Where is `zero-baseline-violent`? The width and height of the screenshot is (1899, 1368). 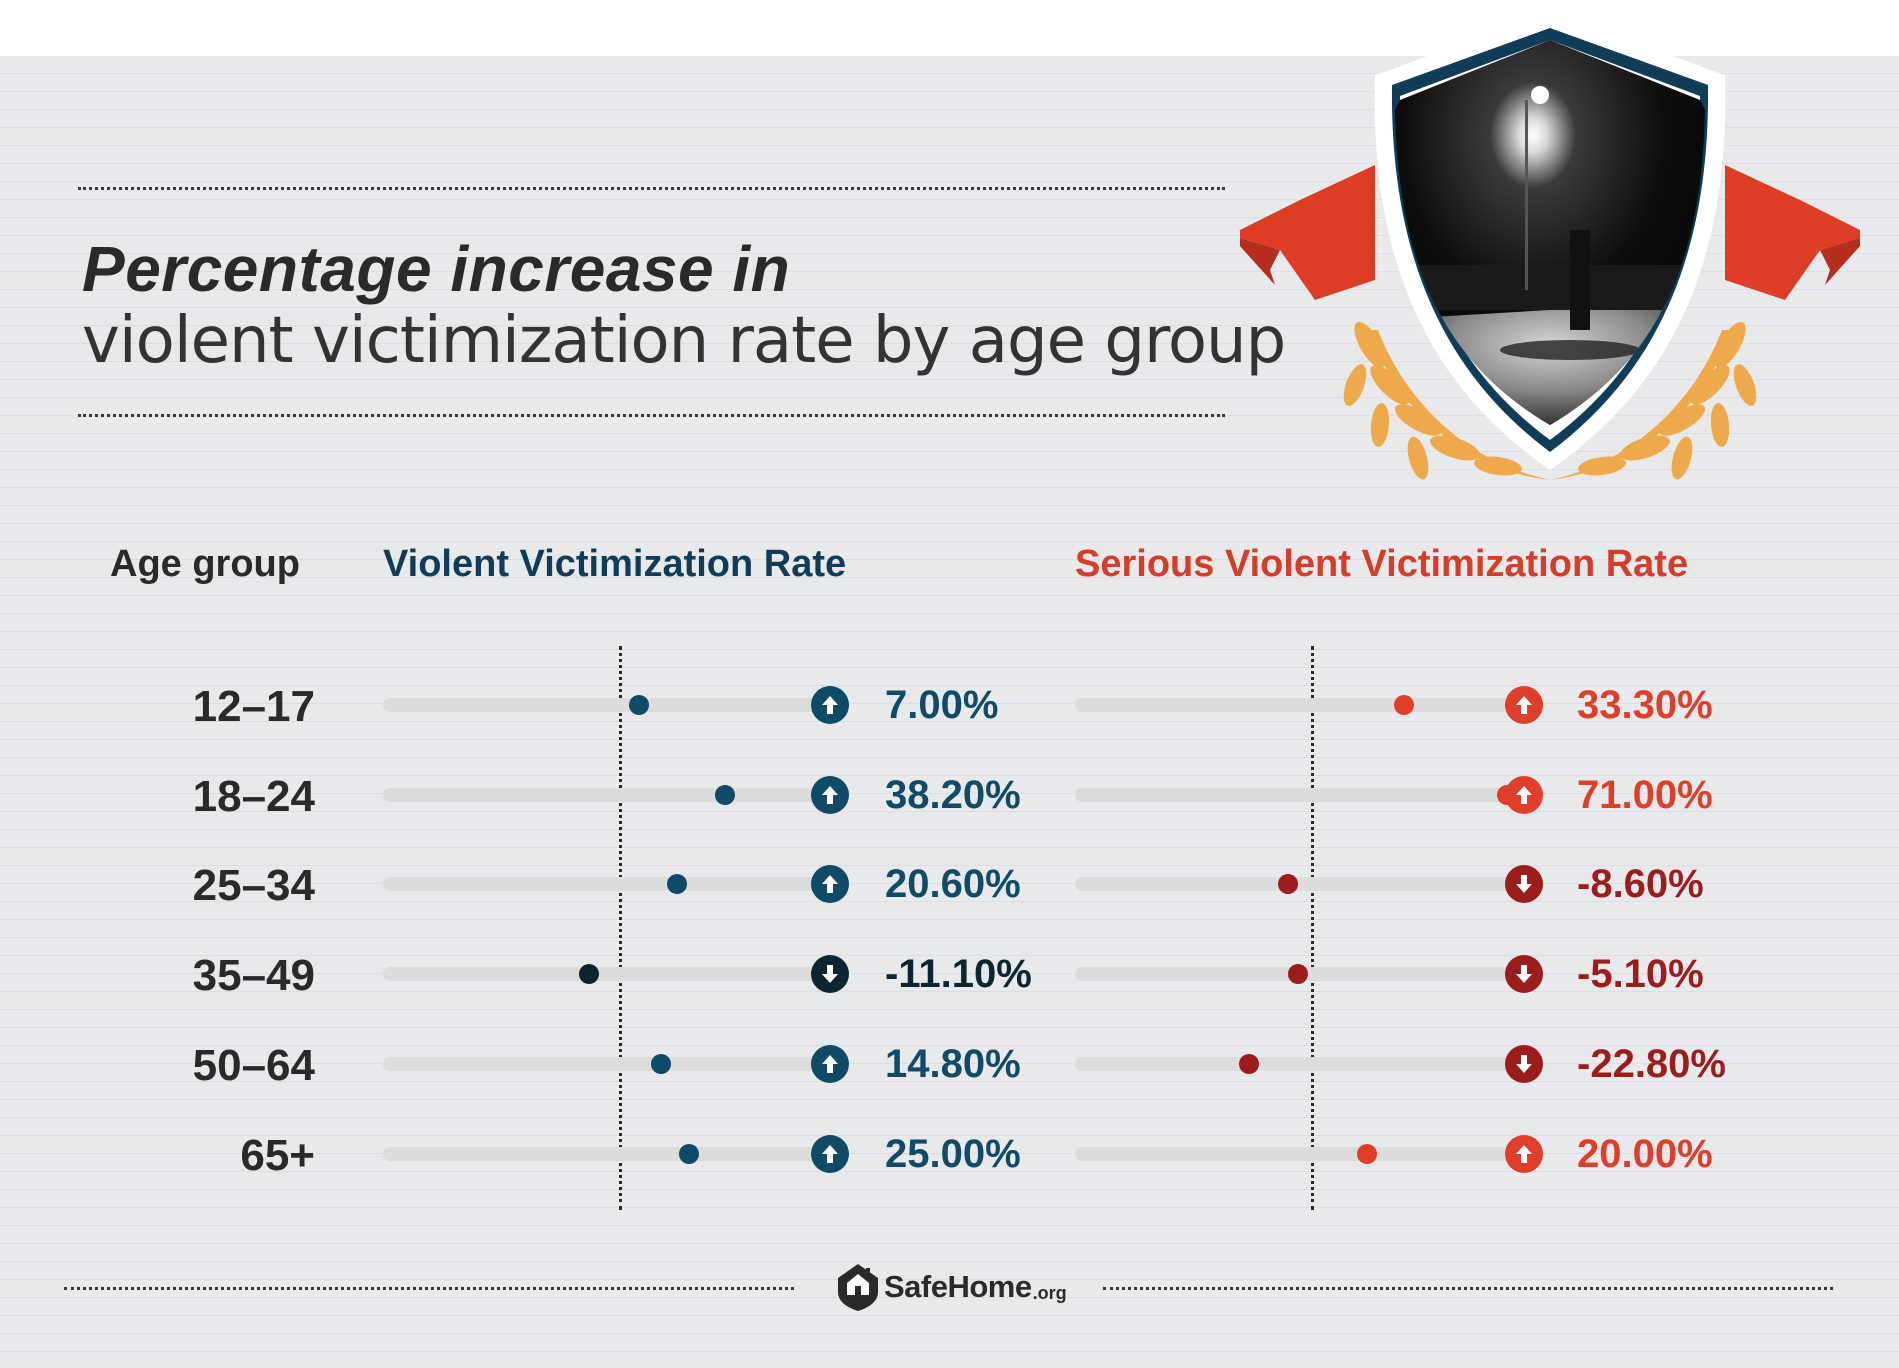
zero-baseline-violent is located at coordinates (620, 928).